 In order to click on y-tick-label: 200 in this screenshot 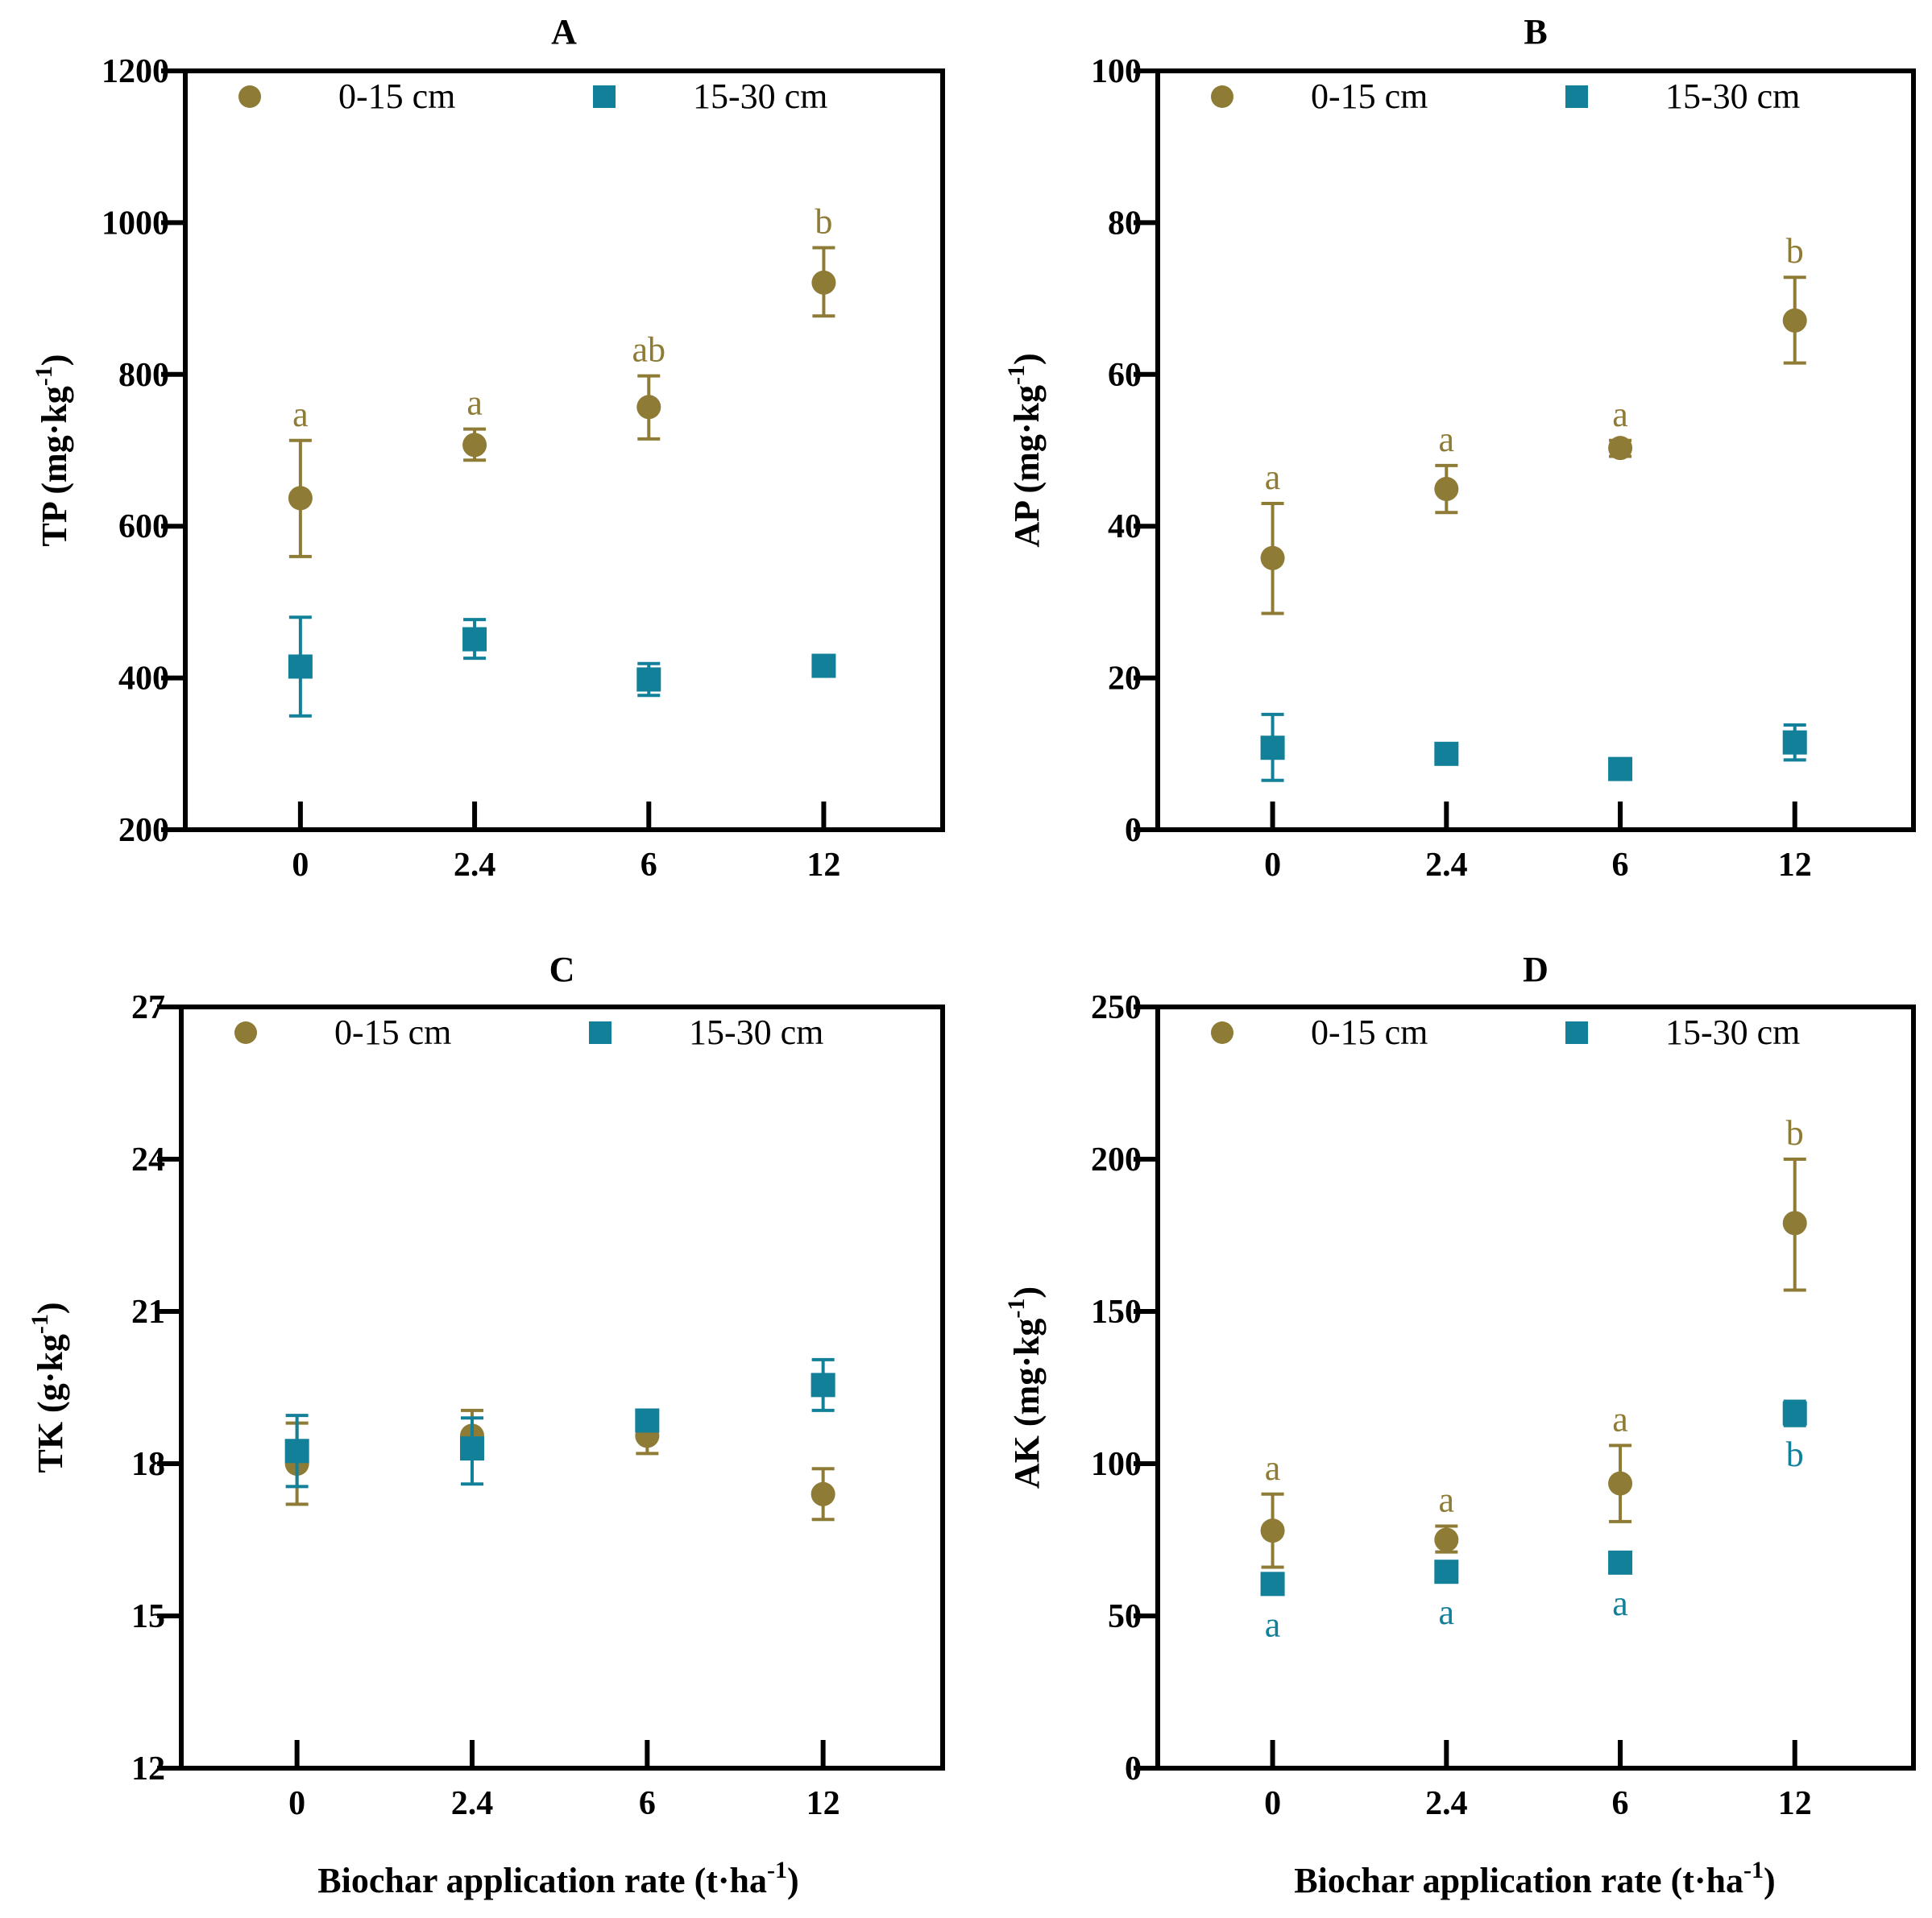, I will do `click(143, 830)`.